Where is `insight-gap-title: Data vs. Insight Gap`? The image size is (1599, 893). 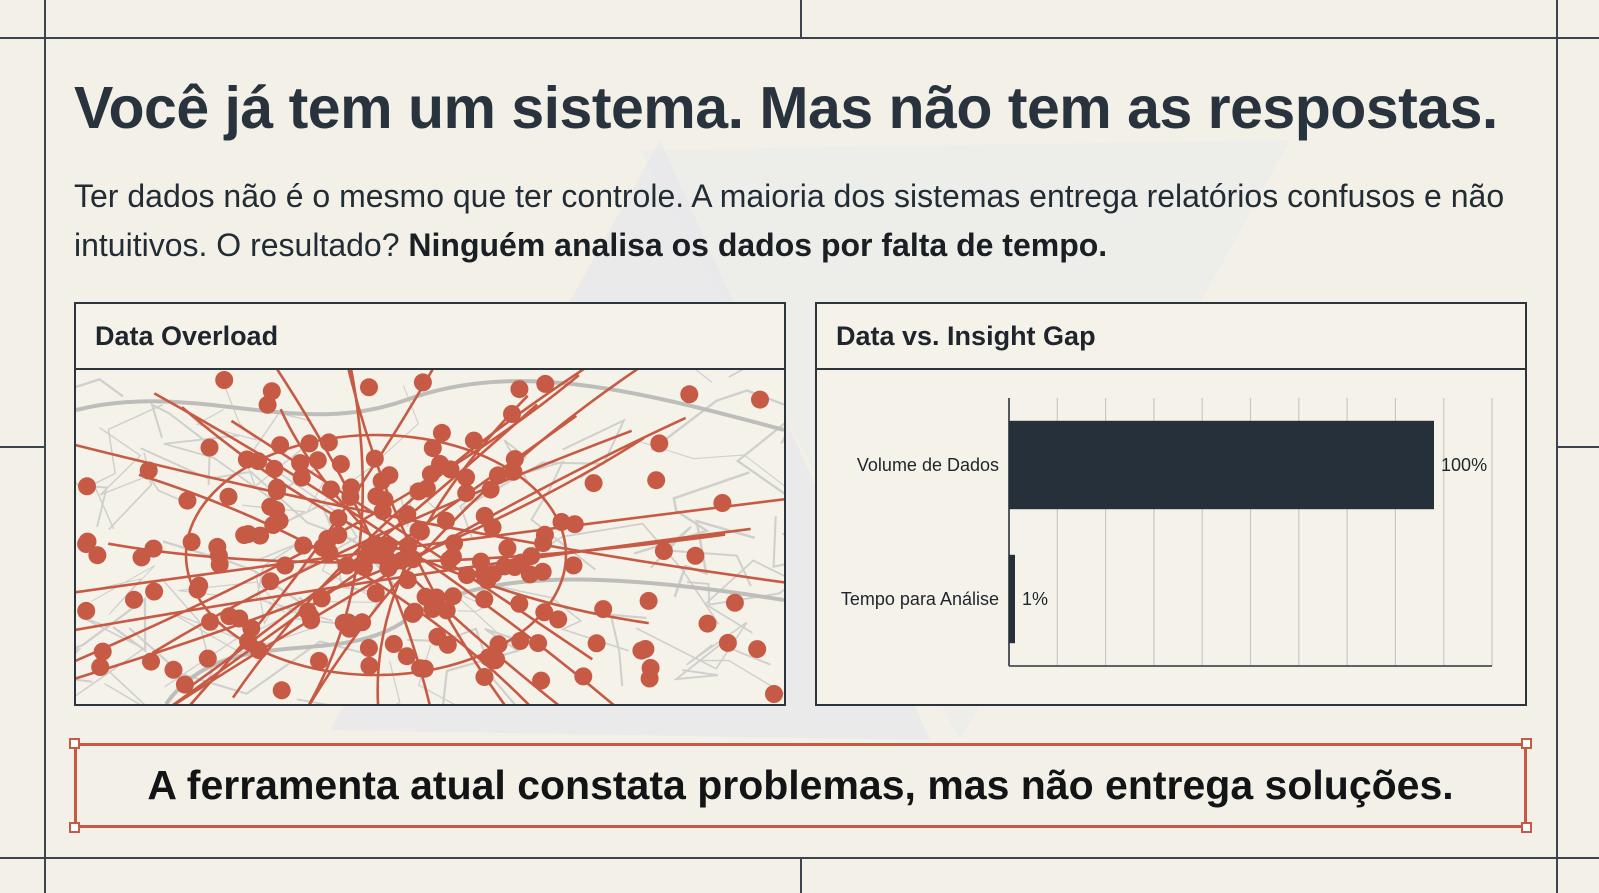
insight-gap-title: Data vs. Insight Gap is located at coordinates (1171, 337).